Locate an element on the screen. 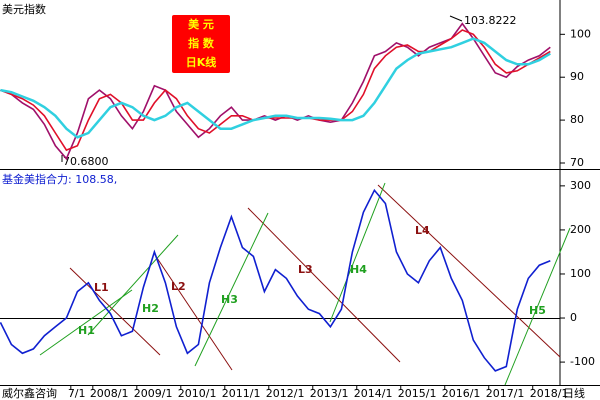 This screenshot has width=600, height=400. trend-labels: H1 H2 H3 H4 H5 is located at coordinates (312, 300).